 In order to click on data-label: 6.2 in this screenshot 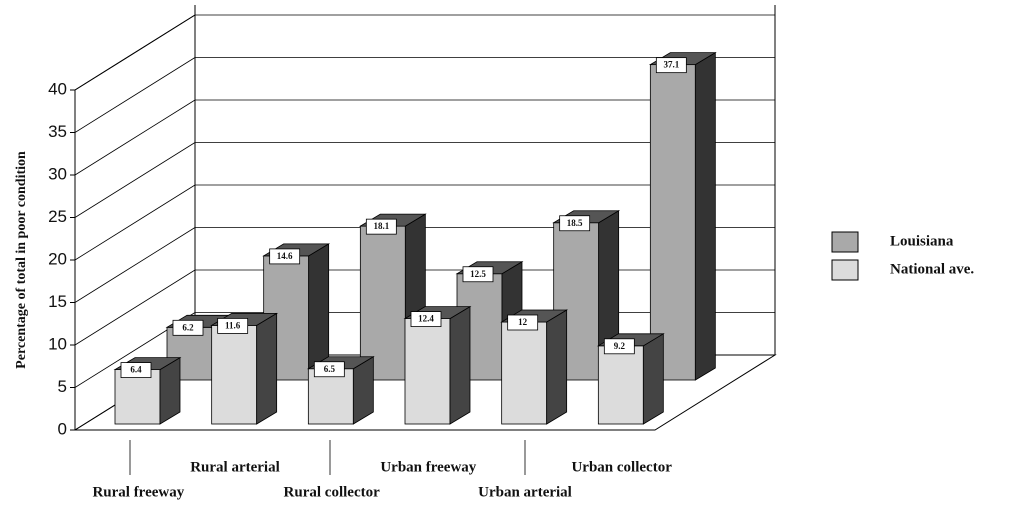, I will do `click(188, 327)`.